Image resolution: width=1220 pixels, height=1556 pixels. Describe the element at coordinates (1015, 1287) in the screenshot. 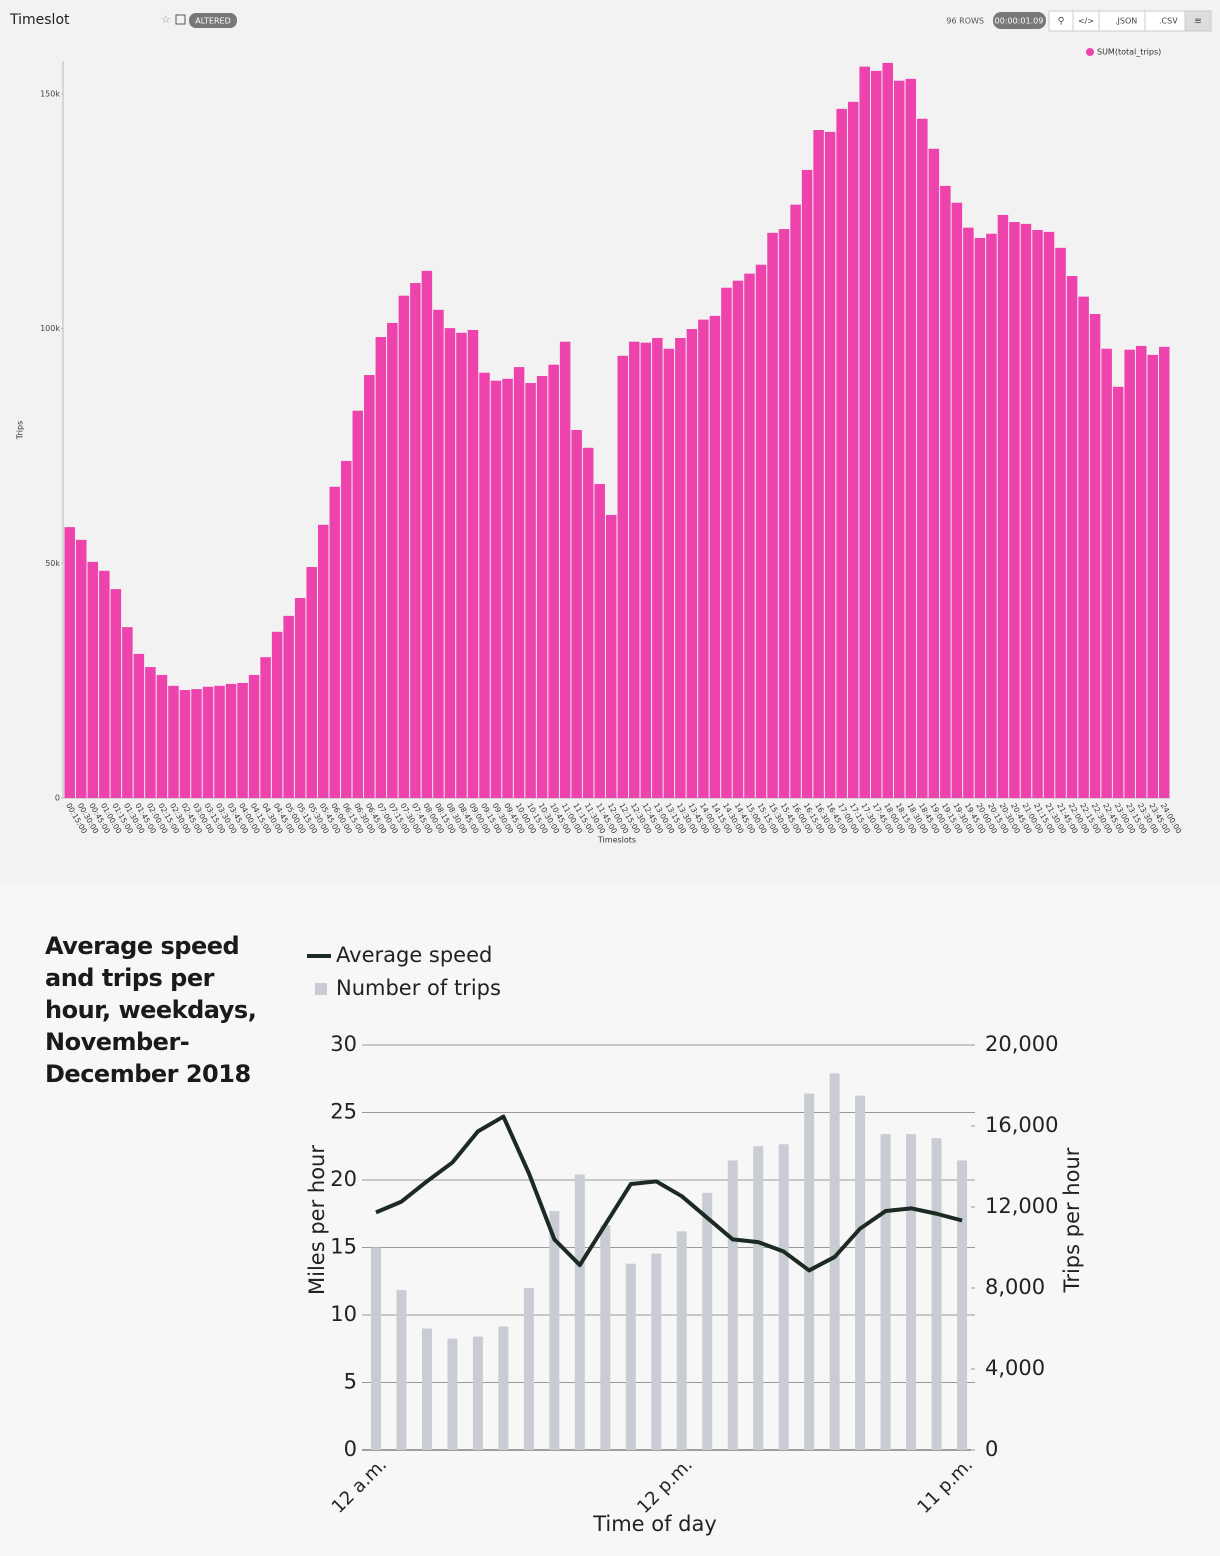

I see `y2-tick-label: 8,000` at that location.